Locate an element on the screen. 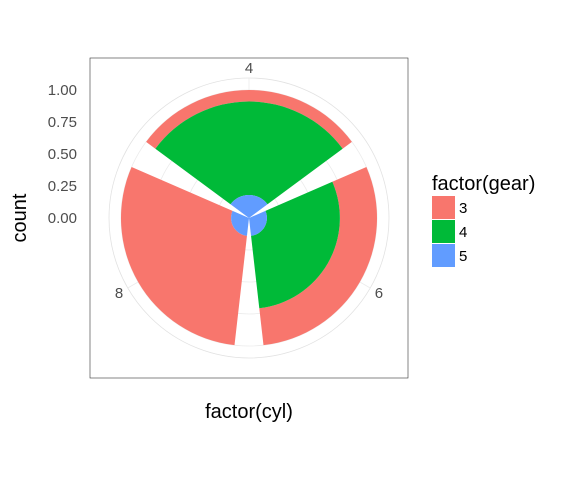  x-tick-label: 6 is located at coordinates (379, 293).